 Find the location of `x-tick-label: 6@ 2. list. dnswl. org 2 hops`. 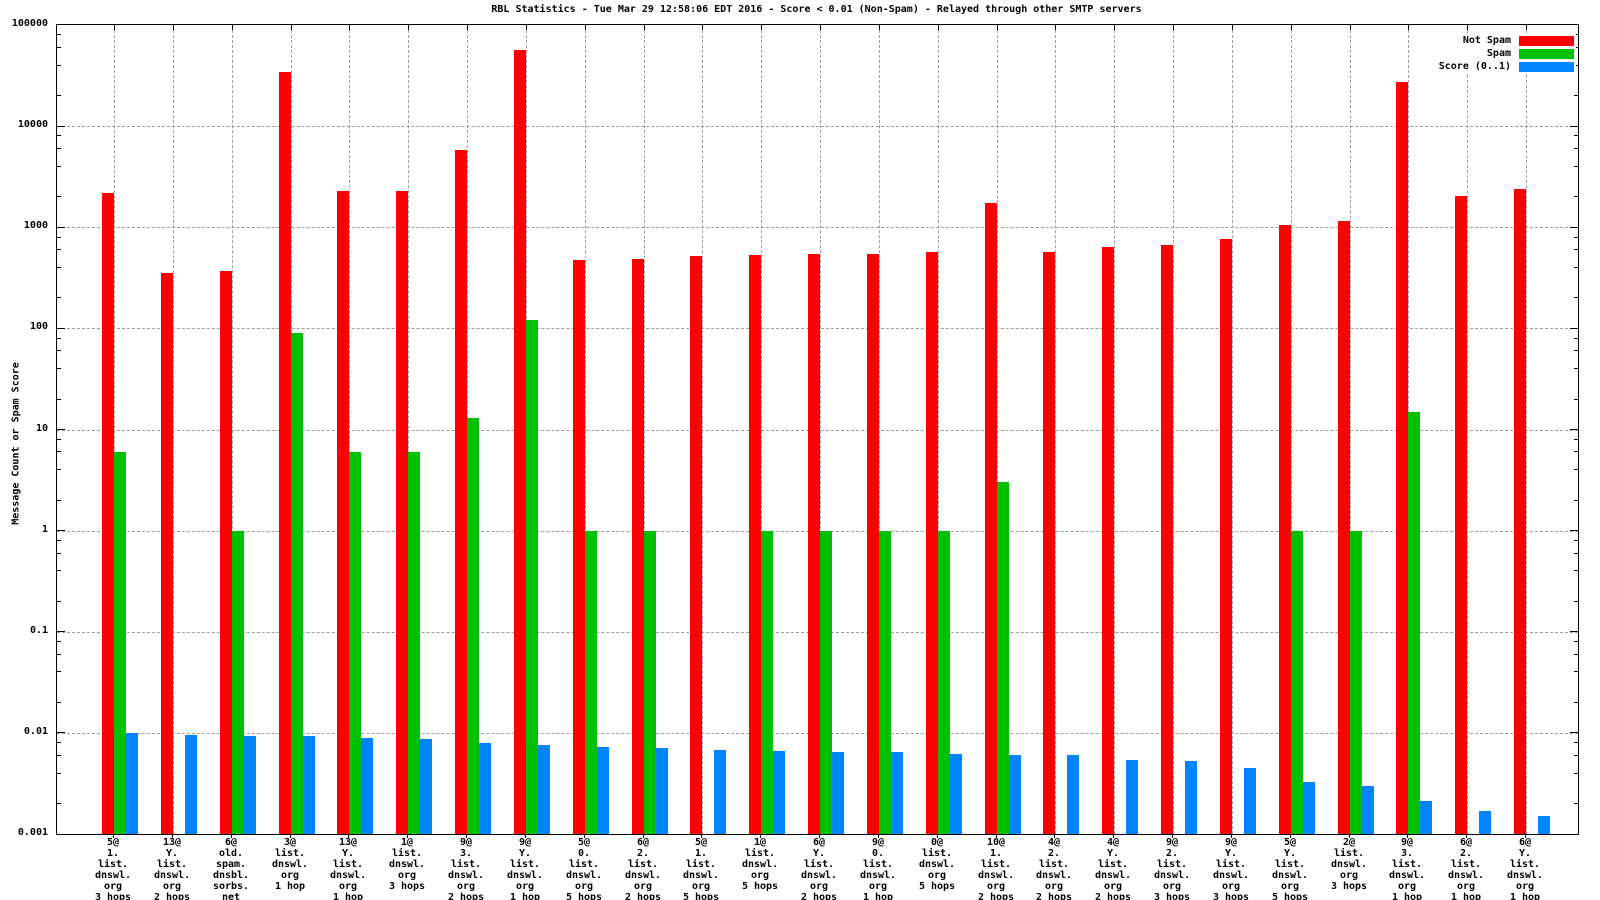

x-tick-label: 6@ 2. list. dnswl. org 2 hops is located at coordinates (643, 868).